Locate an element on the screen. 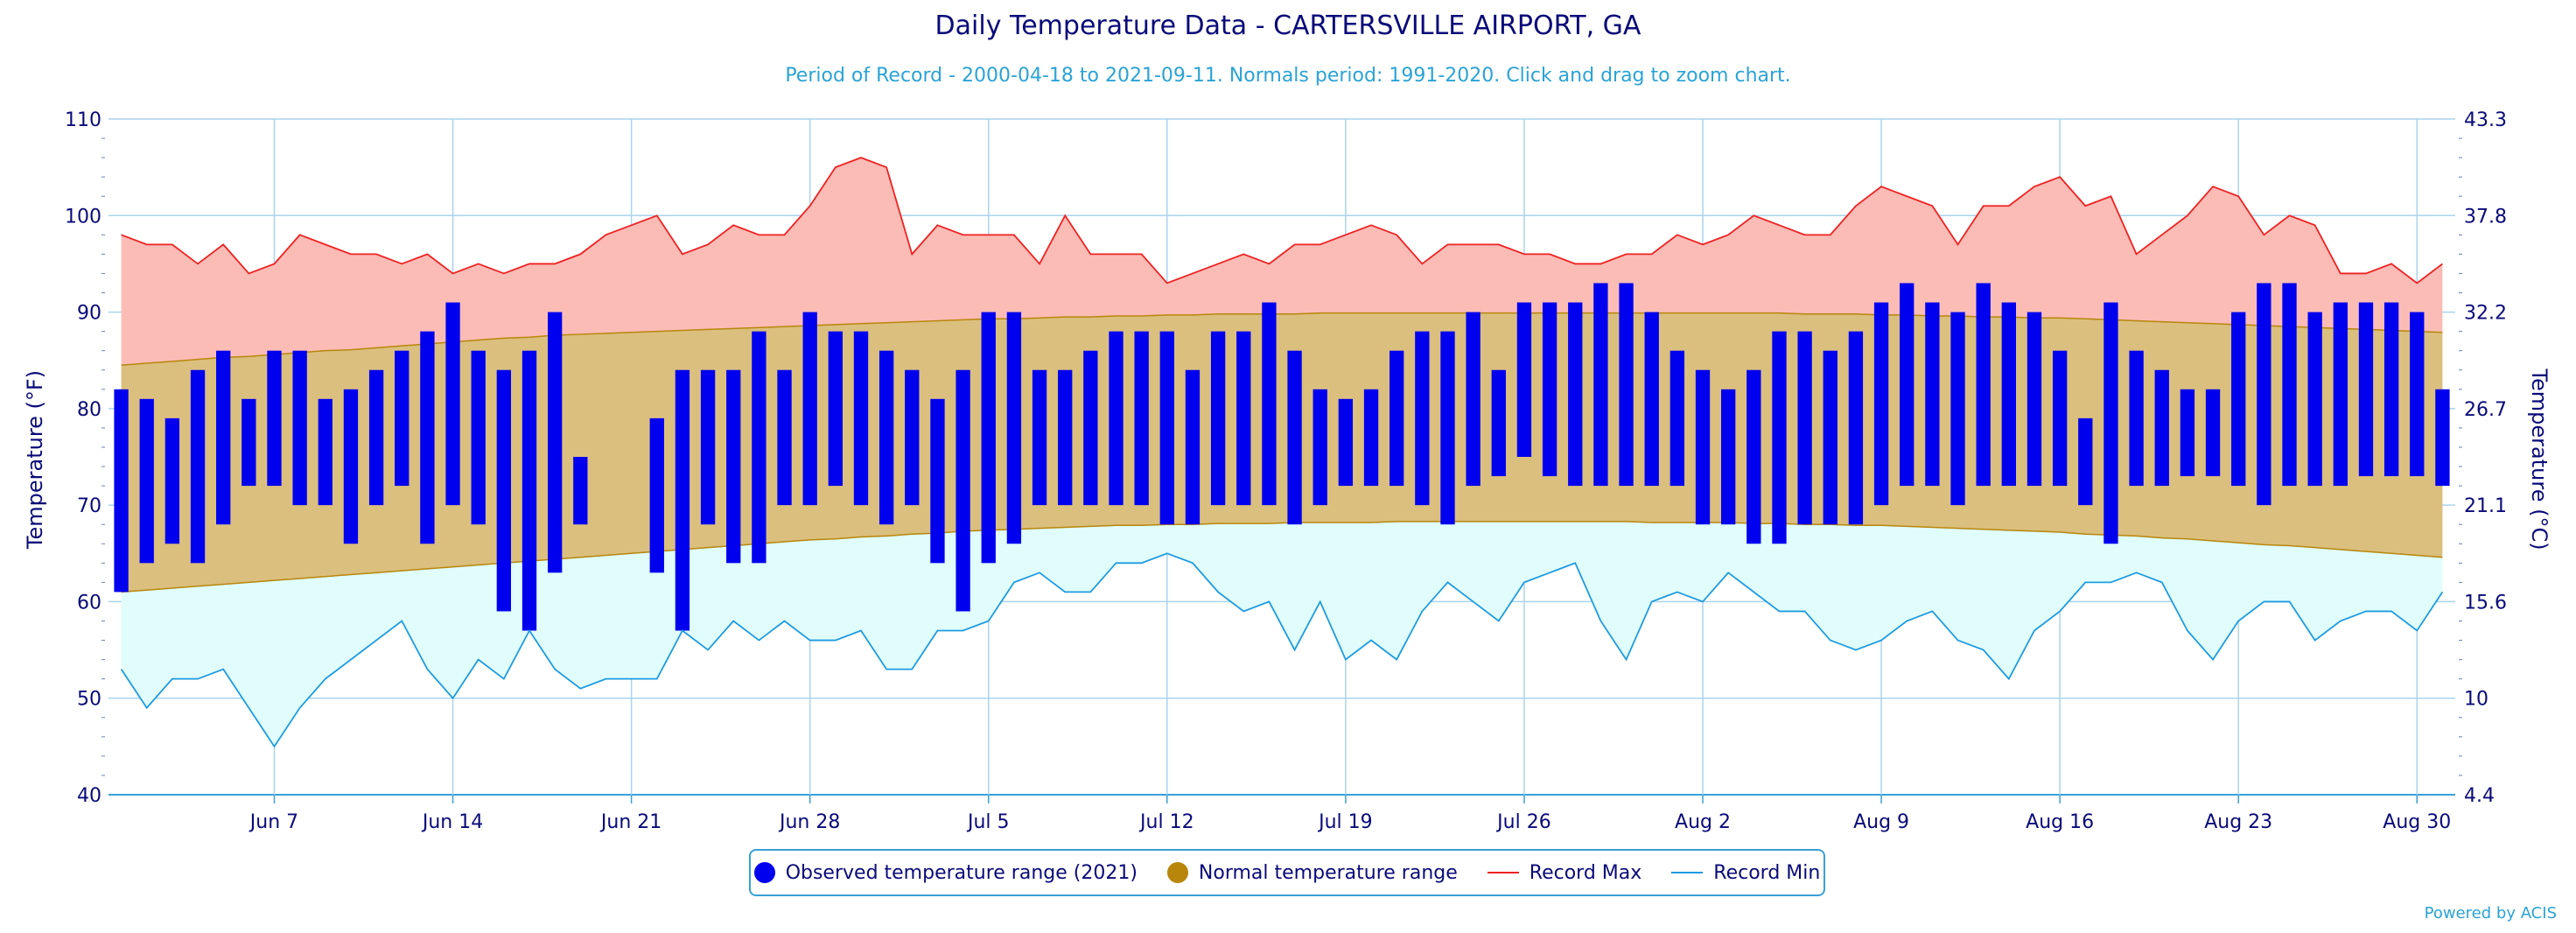  x-tick-label: Aug 2 is located at coordinates (1703, 822).